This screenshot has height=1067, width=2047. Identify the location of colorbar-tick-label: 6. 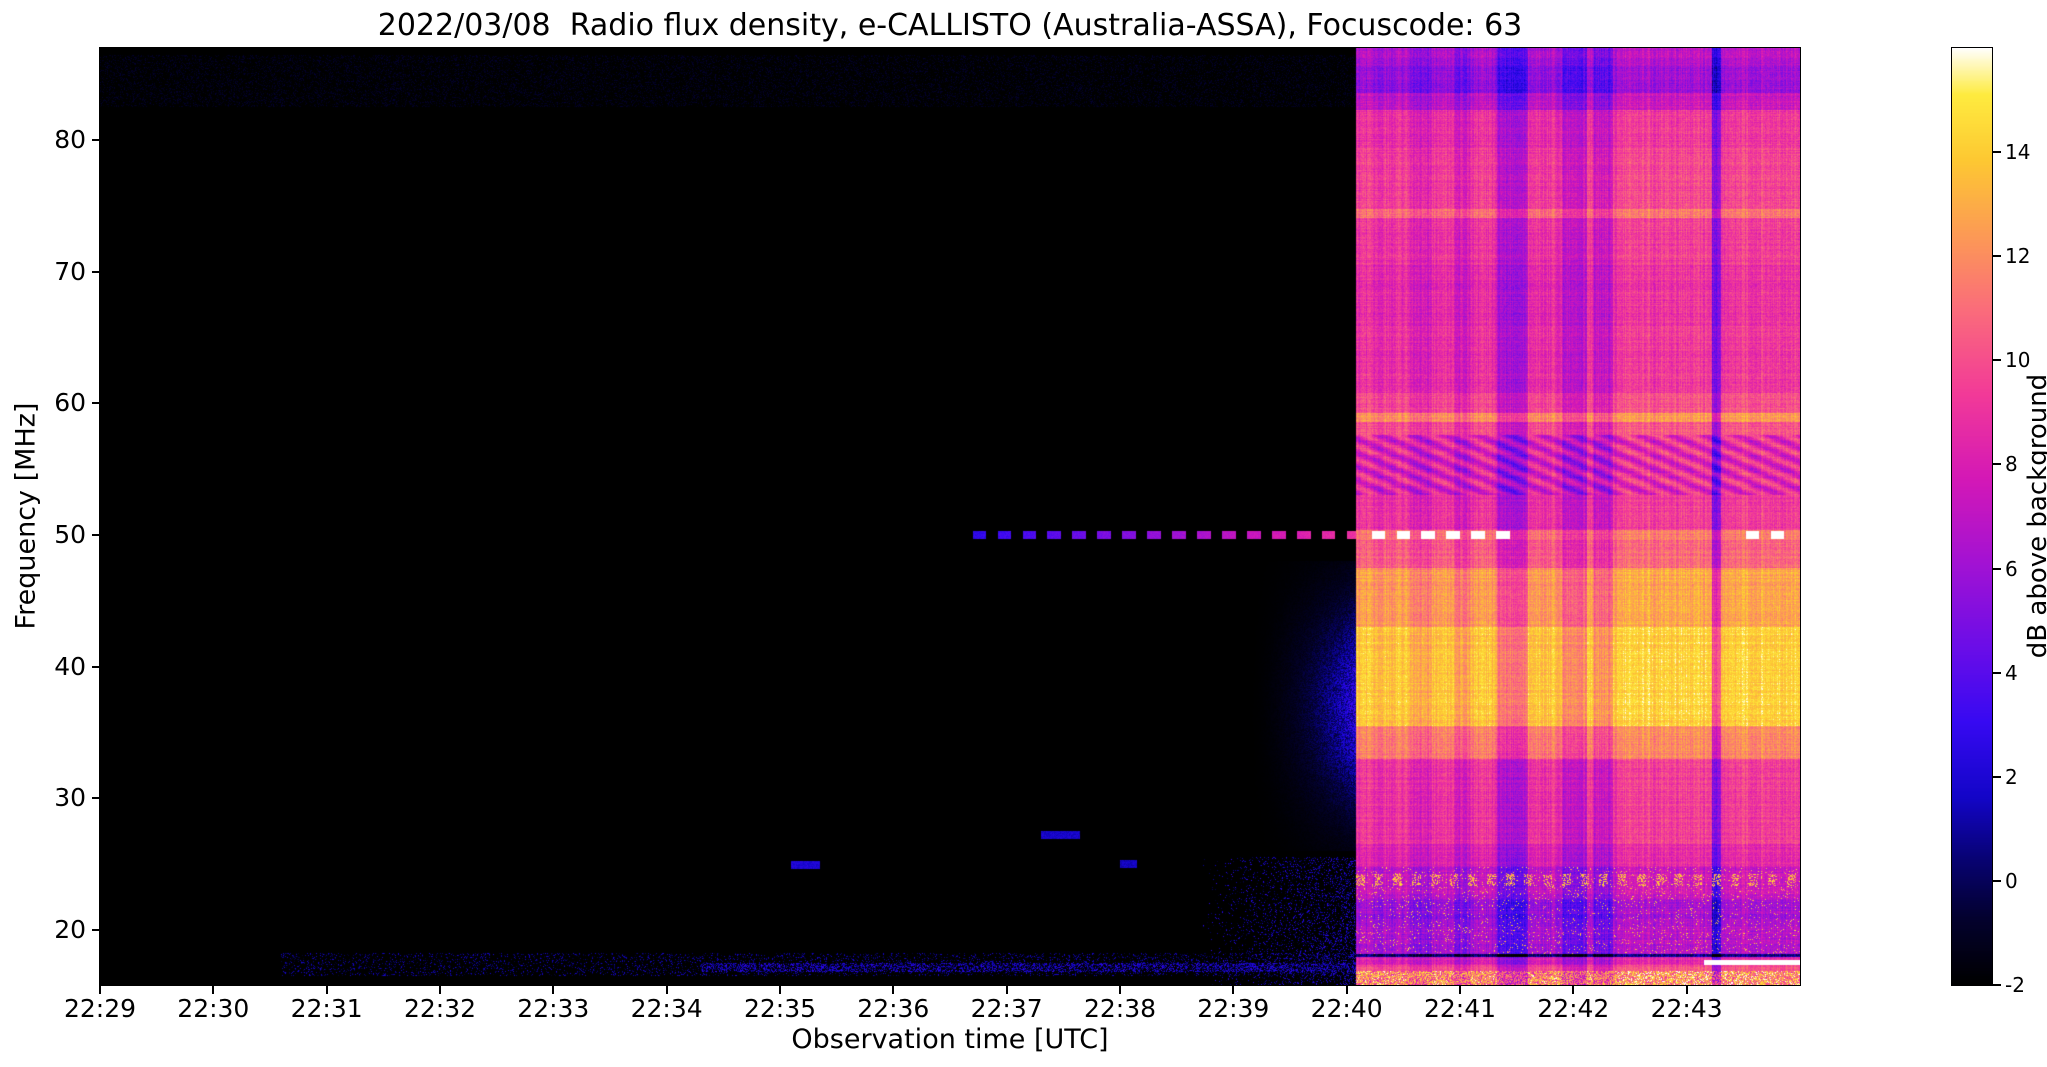
(2011, 568).